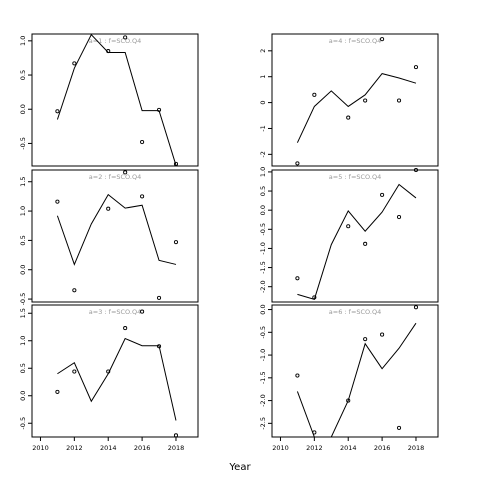  Describe the element at coordinates (263, 128) in the screenshot. I see `y-tick-label: -1` at that location.